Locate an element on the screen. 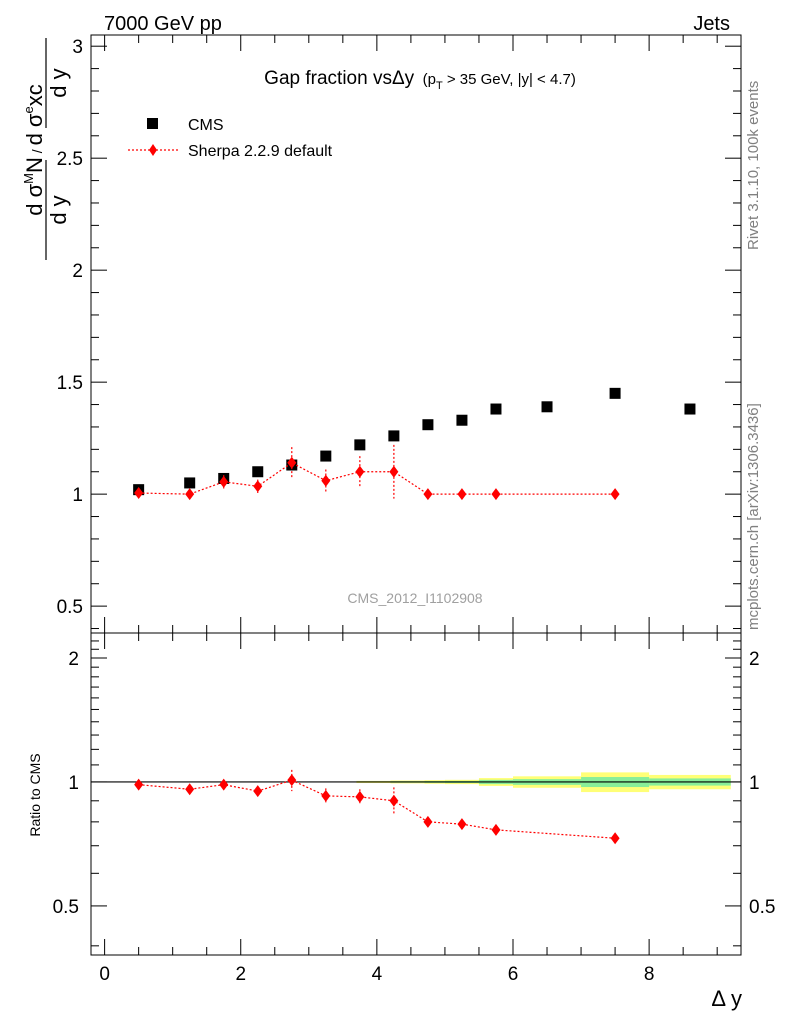 This screenshot has width=786, height=1024. rivet-label: Rivet 3.1.10, 100k events is located at coordinates (753, 165).